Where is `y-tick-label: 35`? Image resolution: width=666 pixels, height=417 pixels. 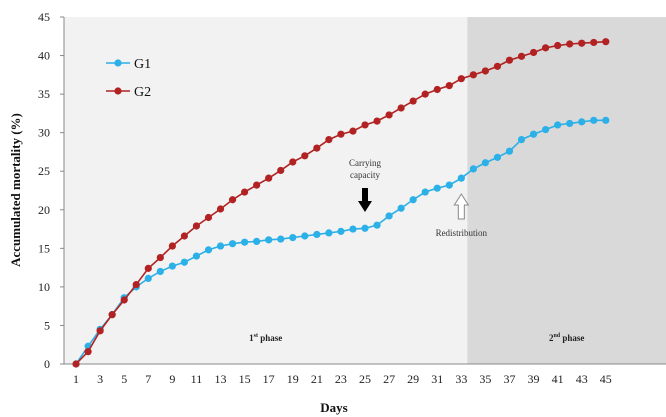 y-tick-label: 35 is located at coordinates (44, 94).